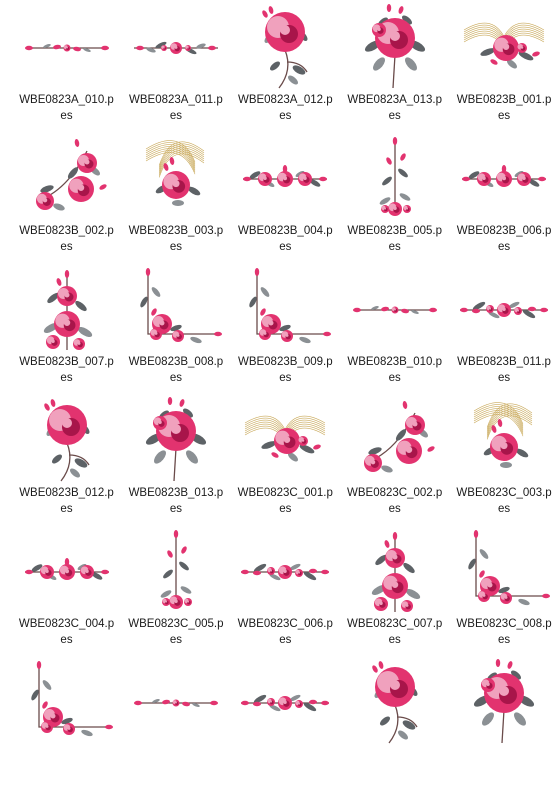  I want to click on file-name-label: WBE0823B_009.pes, so click(285, 370).